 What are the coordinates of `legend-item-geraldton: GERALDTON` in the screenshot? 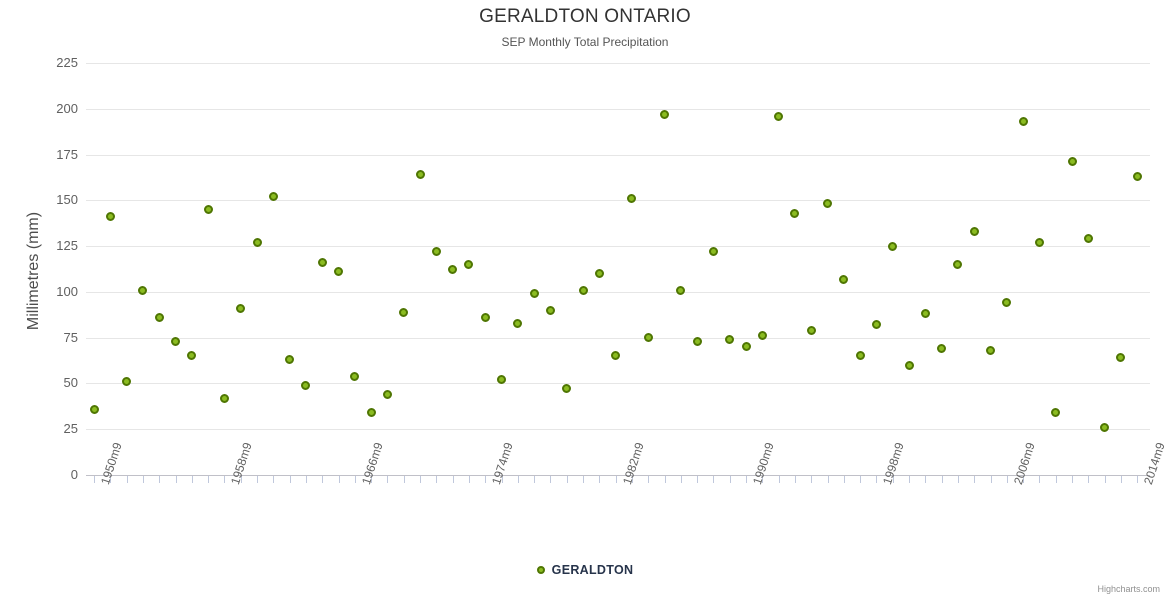 It's located at (585, 570).